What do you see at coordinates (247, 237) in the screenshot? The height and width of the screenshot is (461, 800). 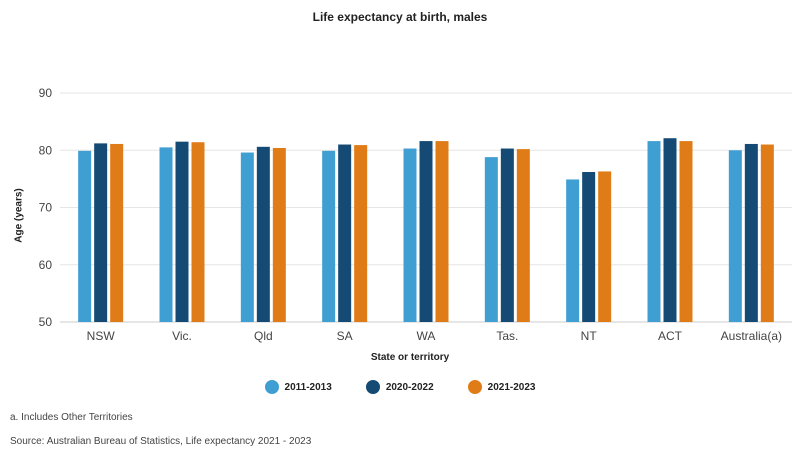 I see `bar-2011-2013-Qld` at bounding box center [247, 237].